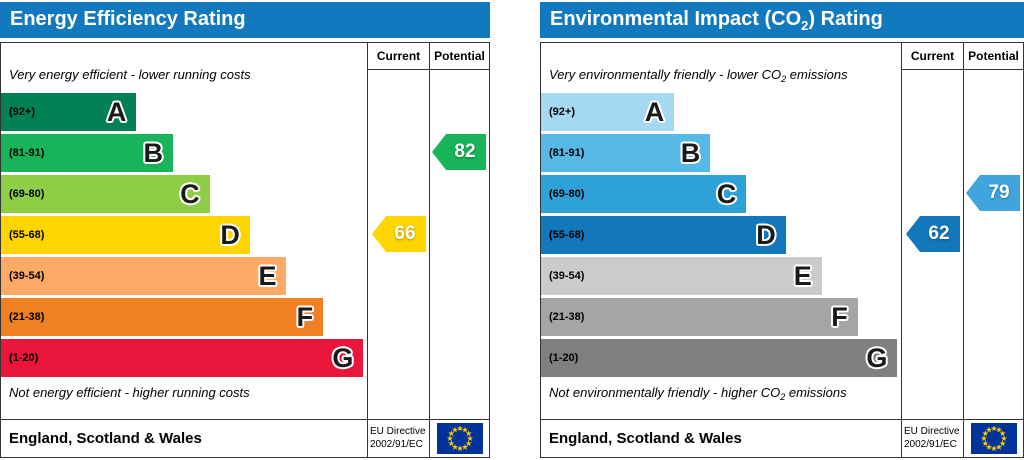 This screenshot has height=460, width=1024. Describe the element at coordinates (405, 233) in the screenshot. I see `current-value: 66` at that location.